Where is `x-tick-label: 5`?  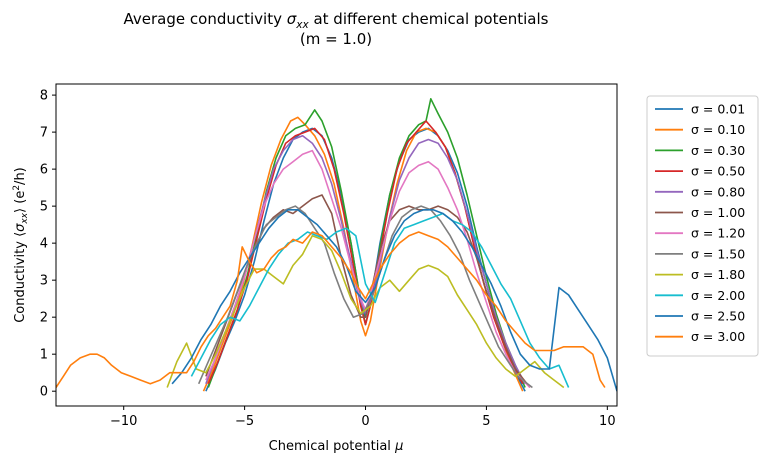 x-tick-label: 5 is located at coordinates (486, 421).